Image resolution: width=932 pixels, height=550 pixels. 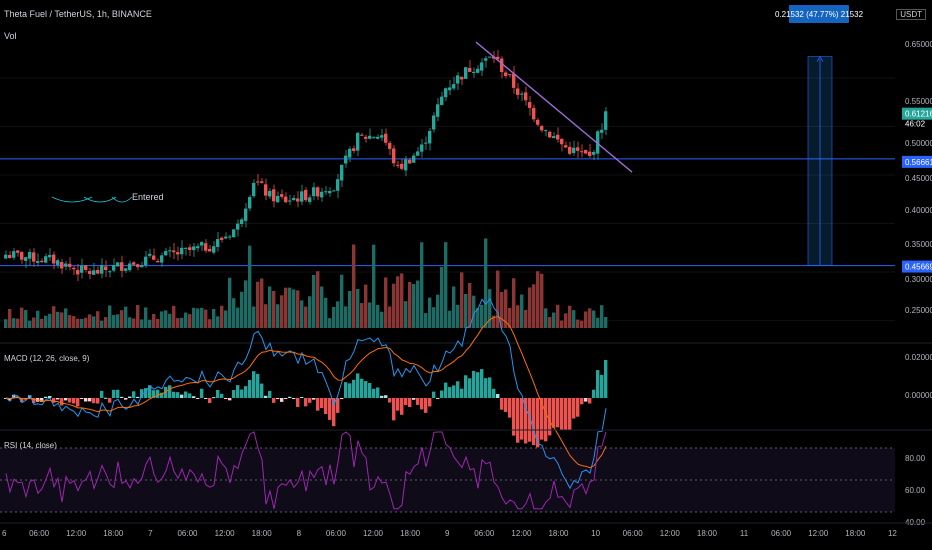 What do you see at coordinates (670, 533) in the screenshot?
I see `time-tick: 12:00` at bounding box center [670, 533].